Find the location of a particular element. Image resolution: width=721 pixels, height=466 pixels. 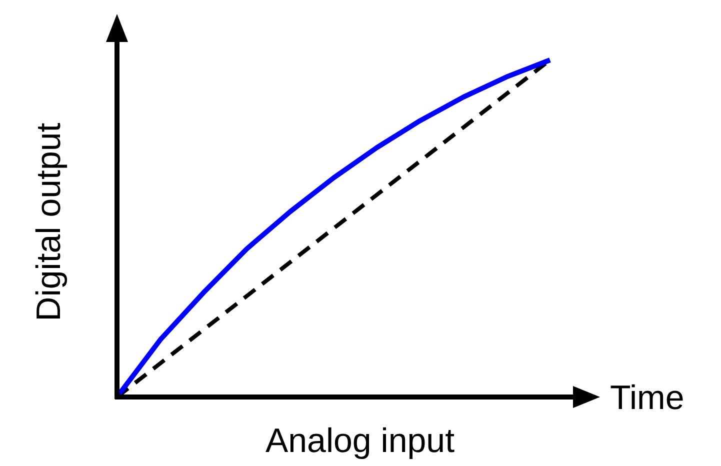

x-axis-title: Analog input is located at coordinates (360, 441).